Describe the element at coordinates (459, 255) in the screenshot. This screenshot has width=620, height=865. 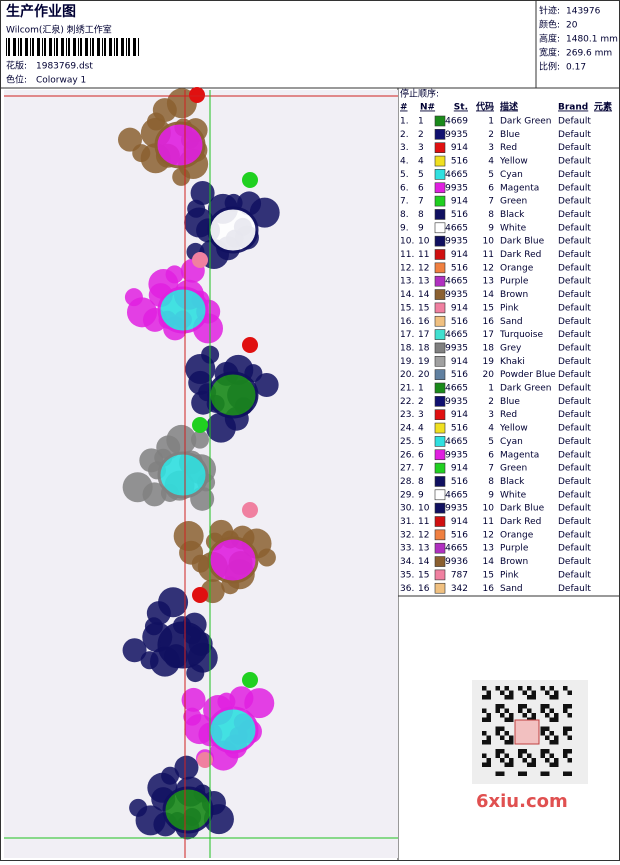
I see `cell: 914` at that location.